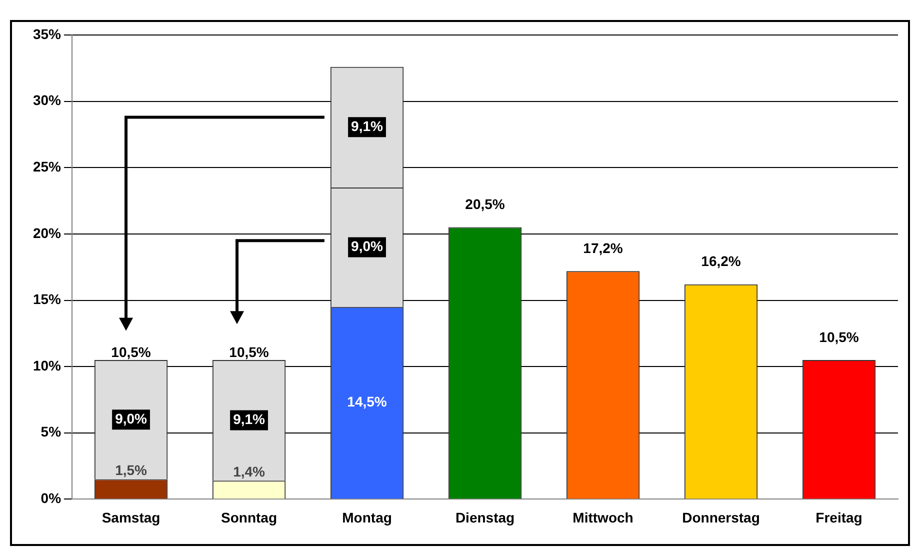  Describe the element at coordinates (839, 517) in the screenshot. I see `x-tick-label: Freitag` at that location.